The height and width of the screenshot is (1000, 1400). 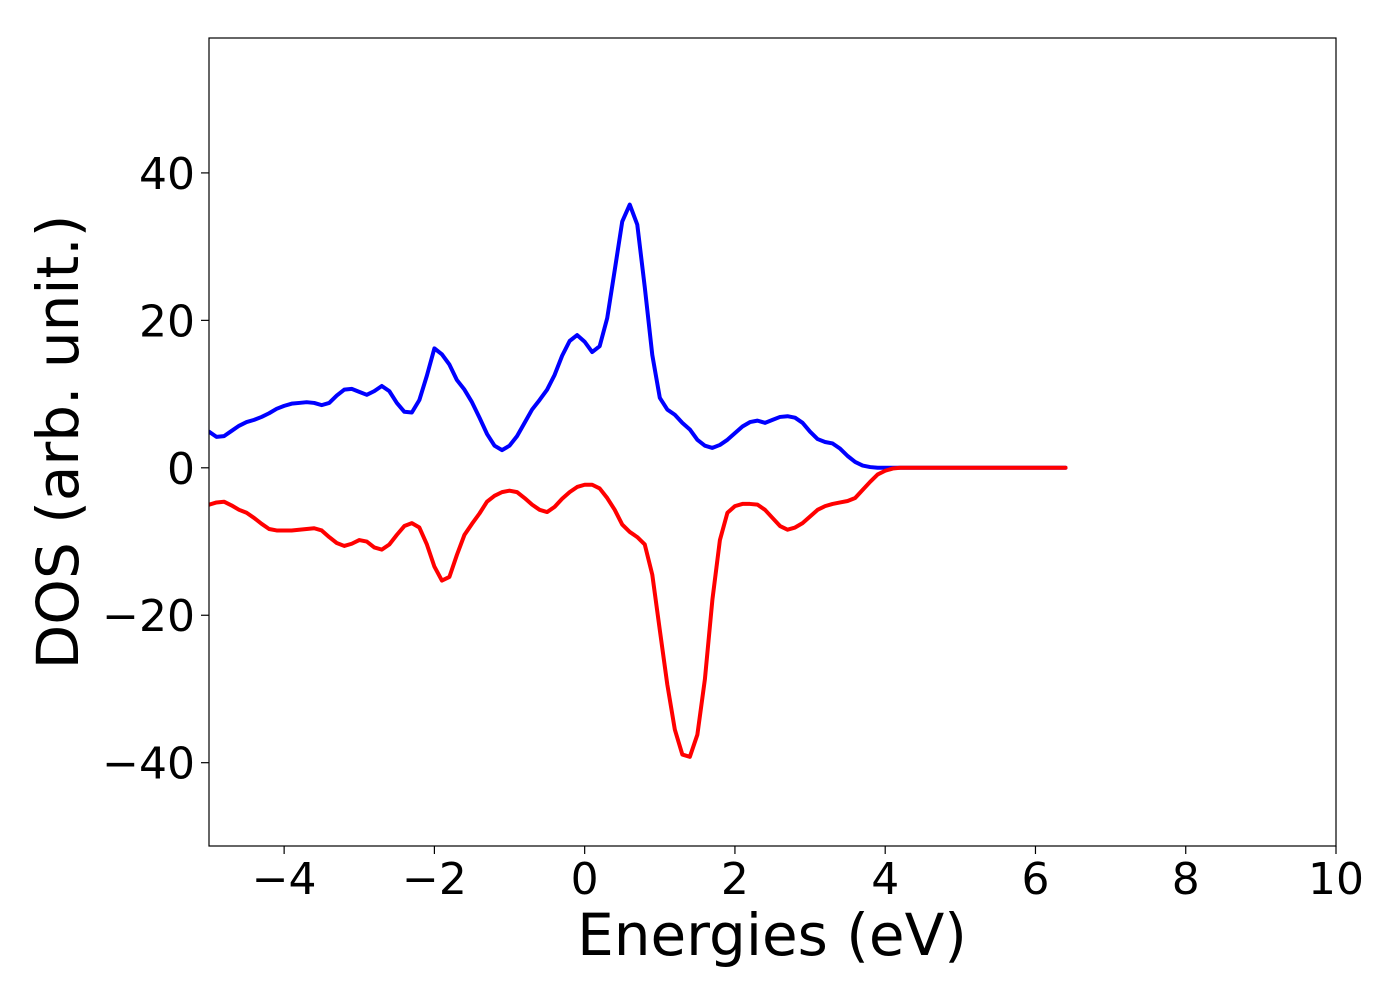 What do you see at coordinates (148, 616) in the screenshot?
I see `y-tick-label: −20` at bounding box center [148, 616].